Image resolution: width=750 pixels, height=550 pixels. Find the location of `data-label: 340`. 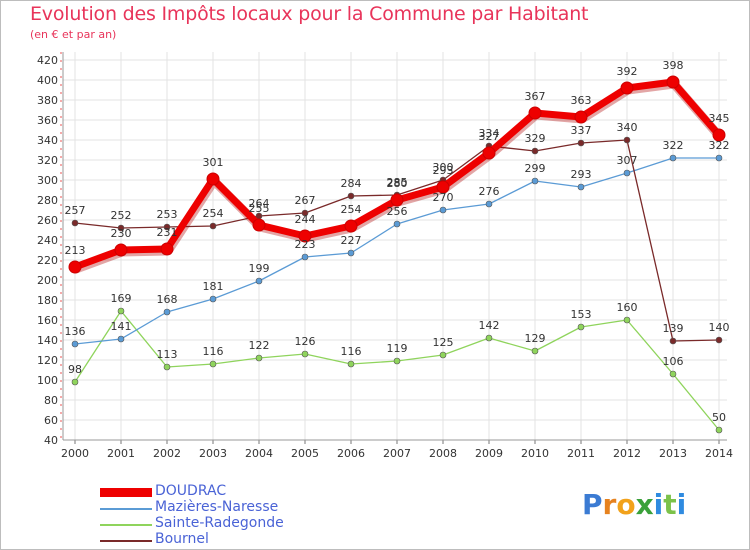

data-label: 340 is located at coordinates (627, 127).